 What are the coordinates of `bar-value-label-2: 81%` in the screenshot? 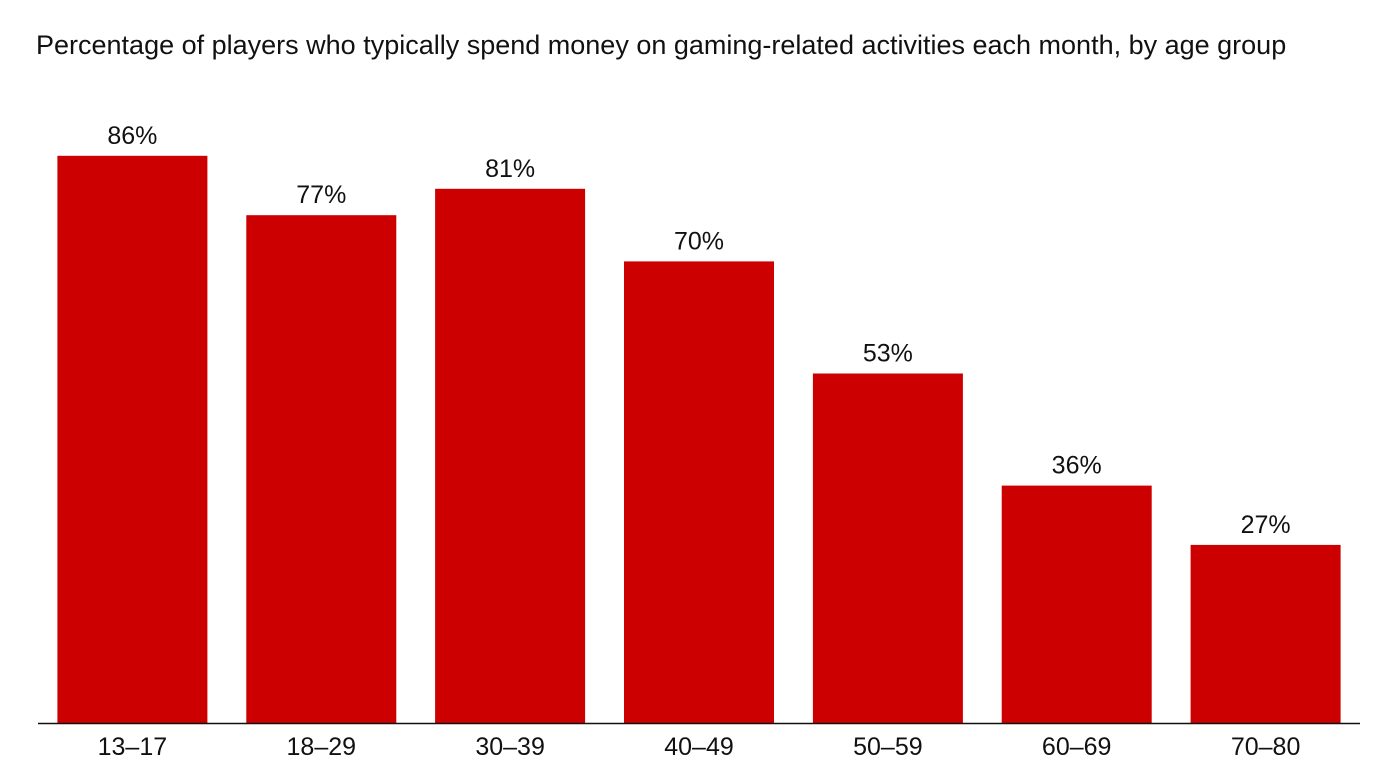 It's located at (510, 169).